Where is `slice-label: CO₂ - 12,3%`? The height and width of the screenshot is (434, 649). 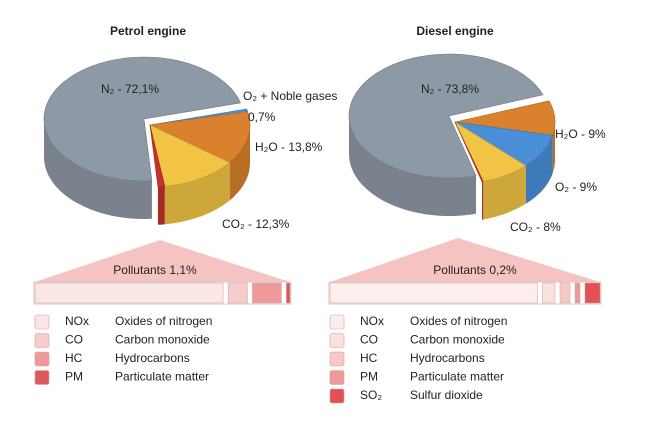 slice-label: CO₂ - 12,3% is located at coordinates (256, 224).